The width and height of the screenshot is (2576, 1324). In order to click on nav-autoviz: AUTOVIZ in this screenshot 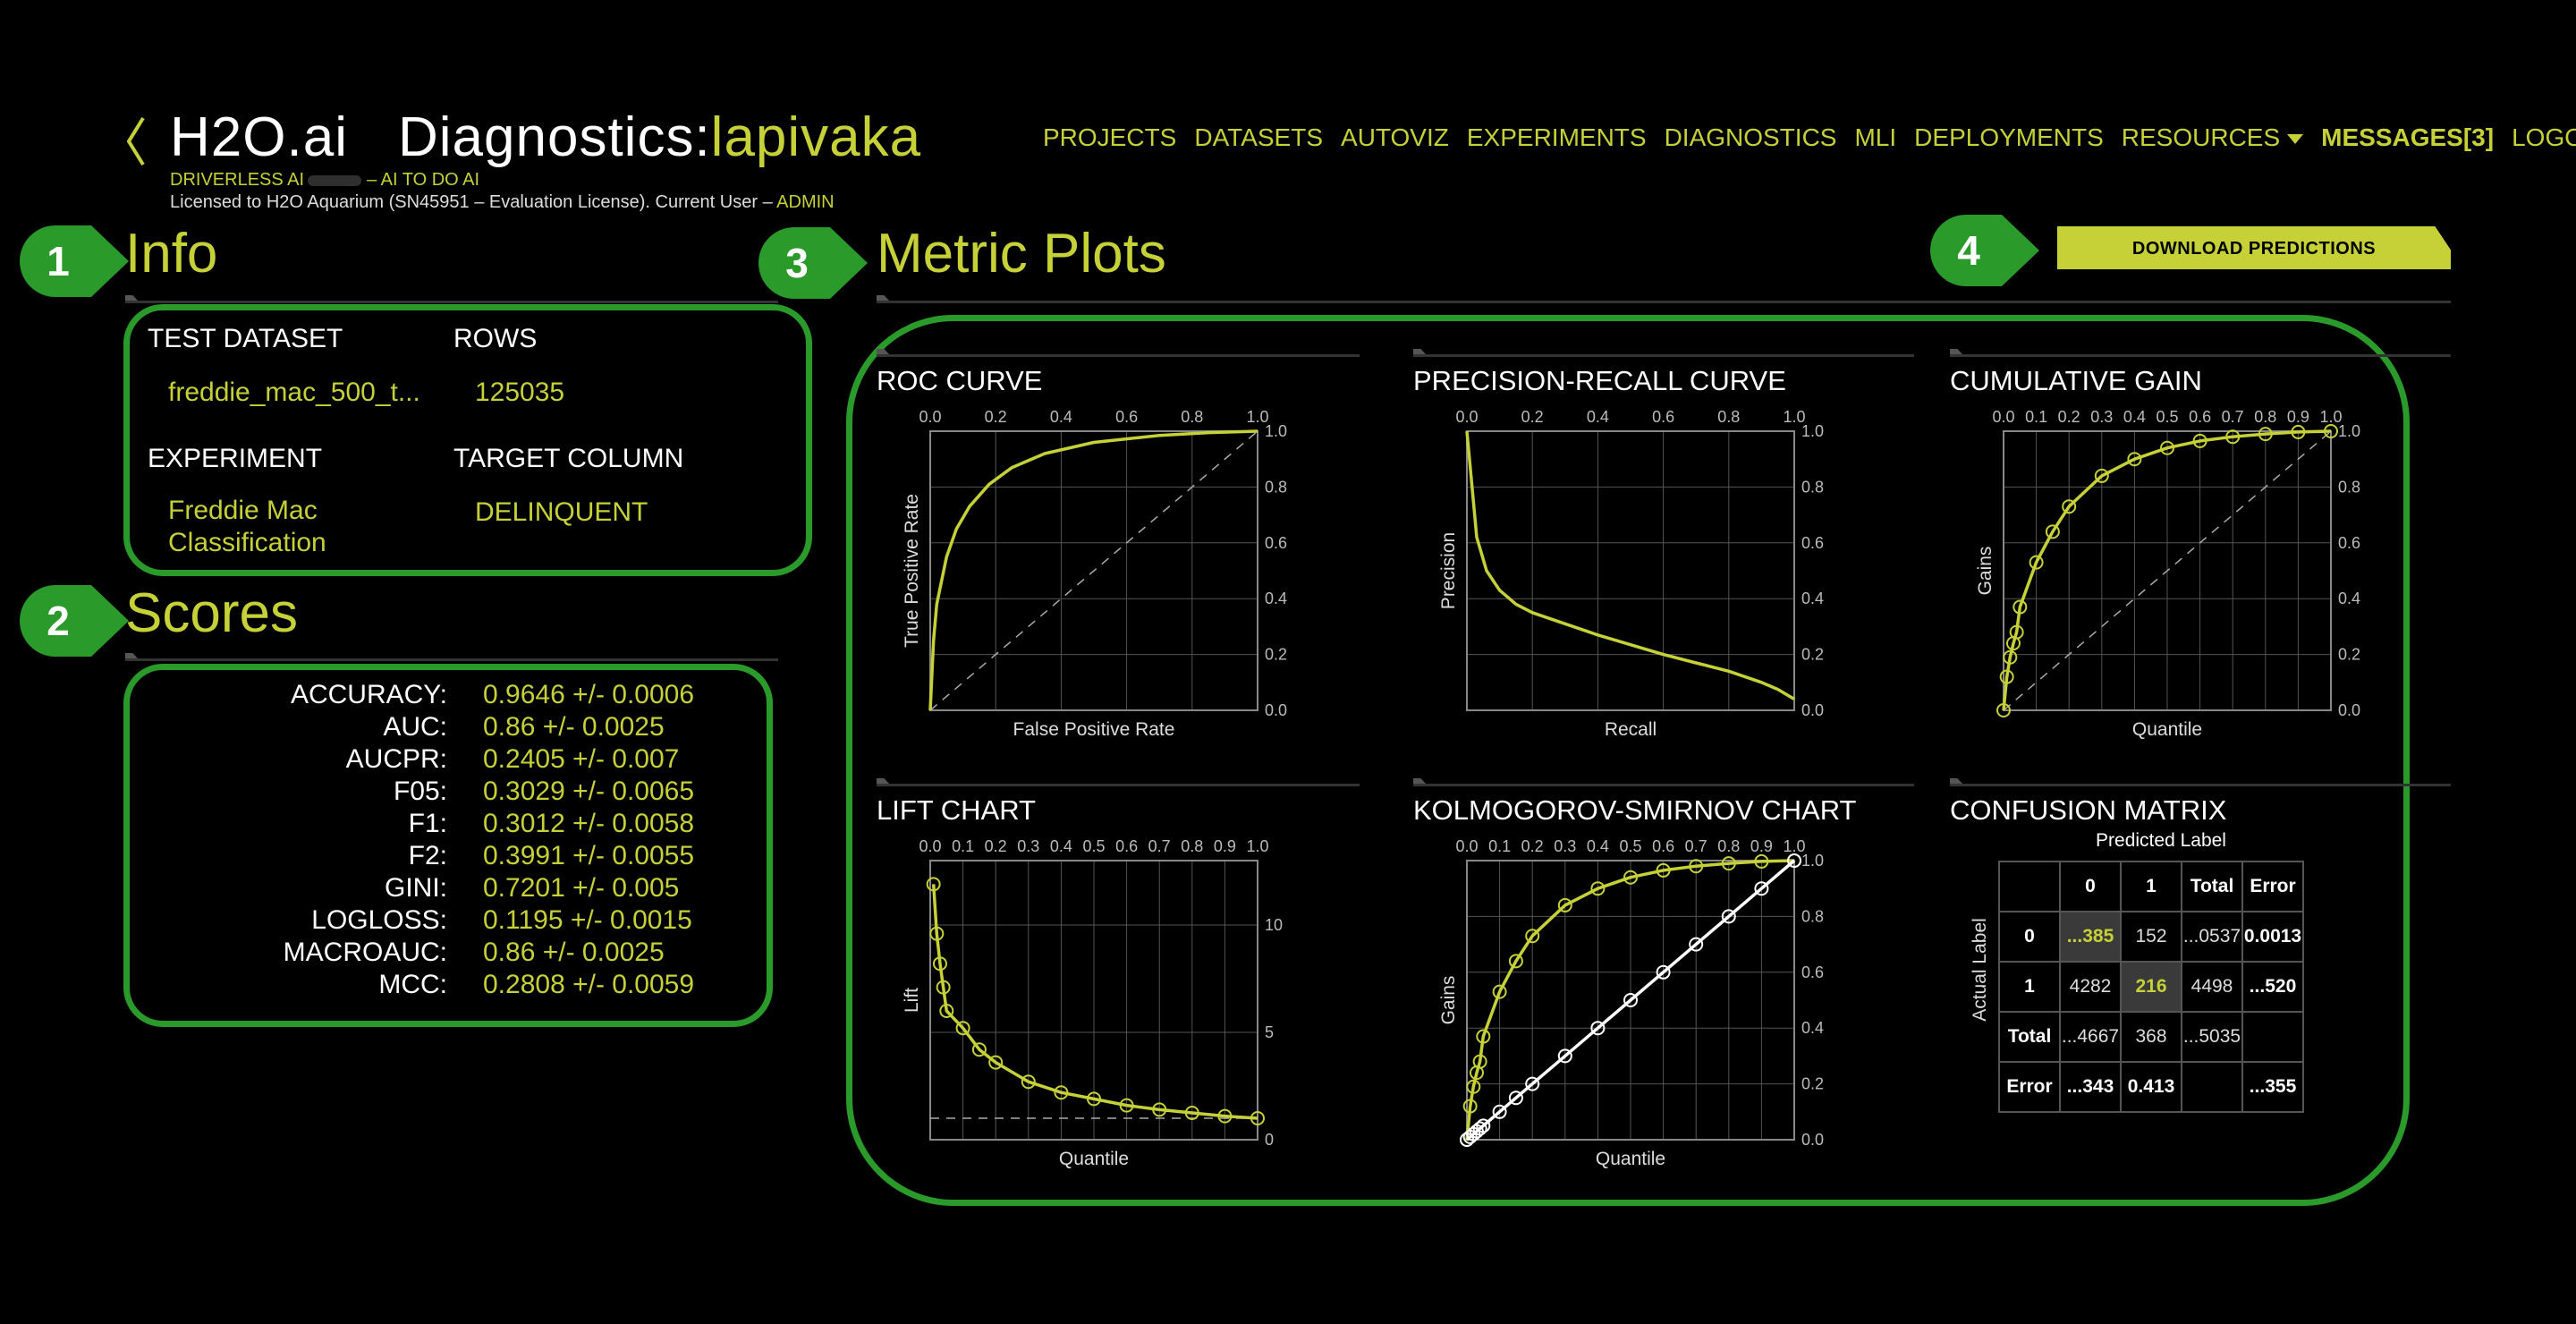, I will do `click(1395, 137)`.